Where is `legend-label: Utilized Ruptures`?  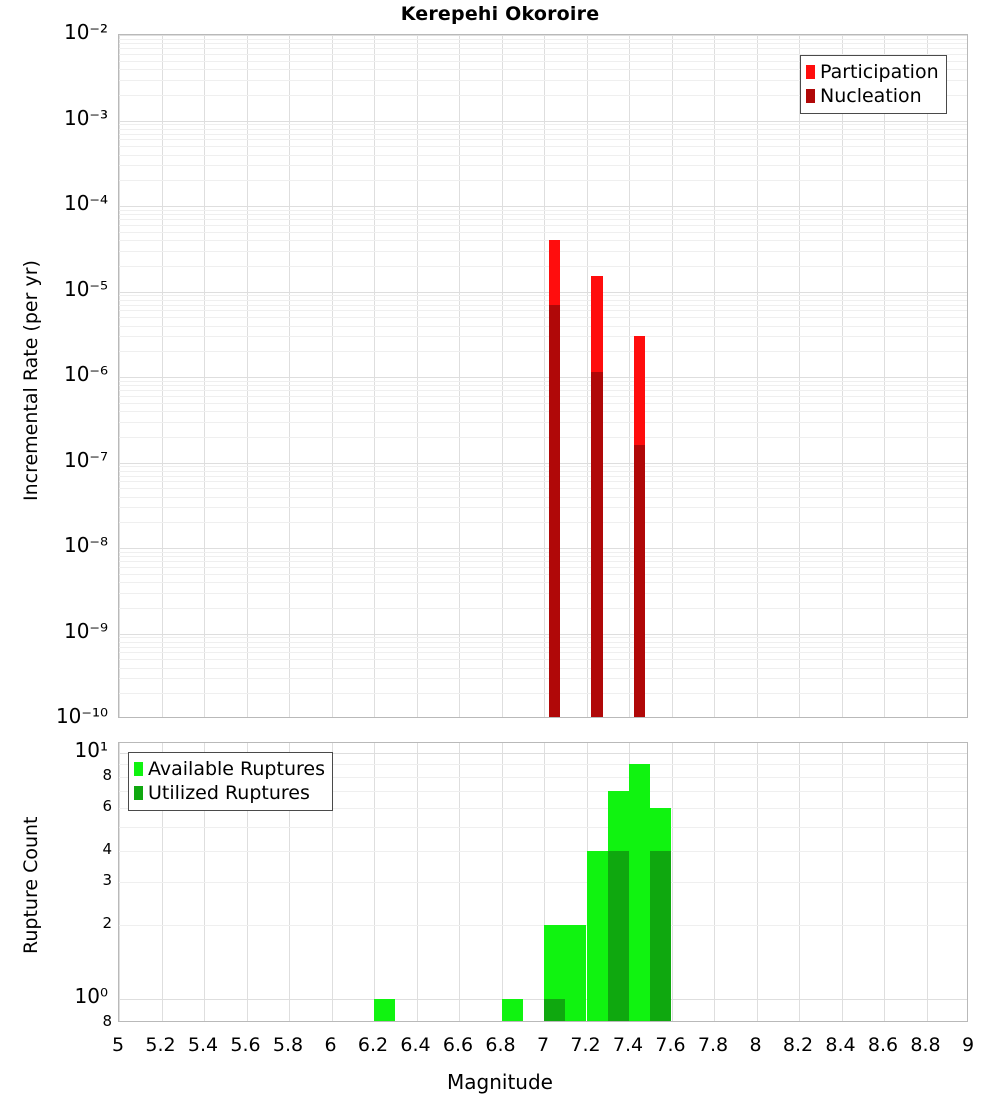
legend-label: Utilized Ruptures is located at coordinates (229, 792).